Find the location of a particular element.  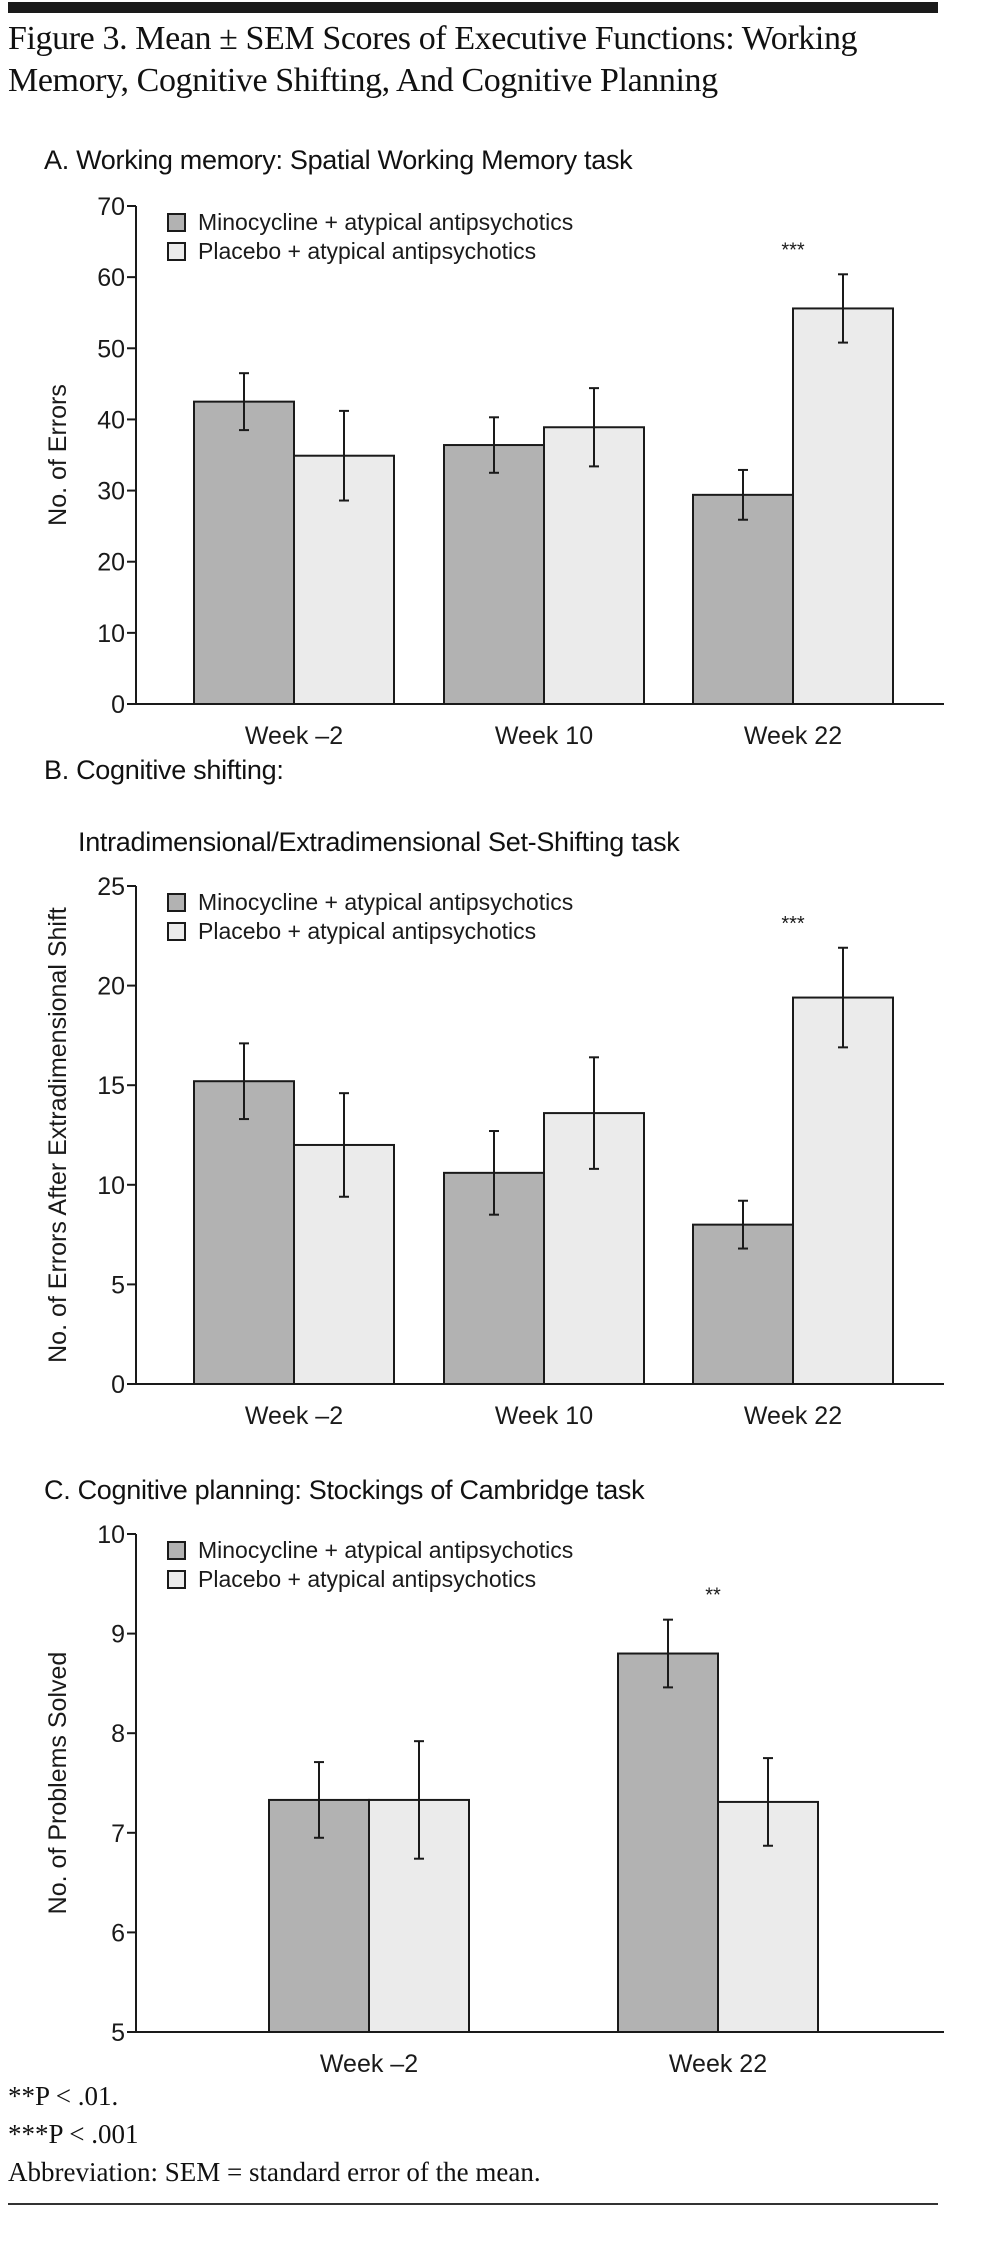

y-tick-label: 30 is located at coordinates (111, 492).